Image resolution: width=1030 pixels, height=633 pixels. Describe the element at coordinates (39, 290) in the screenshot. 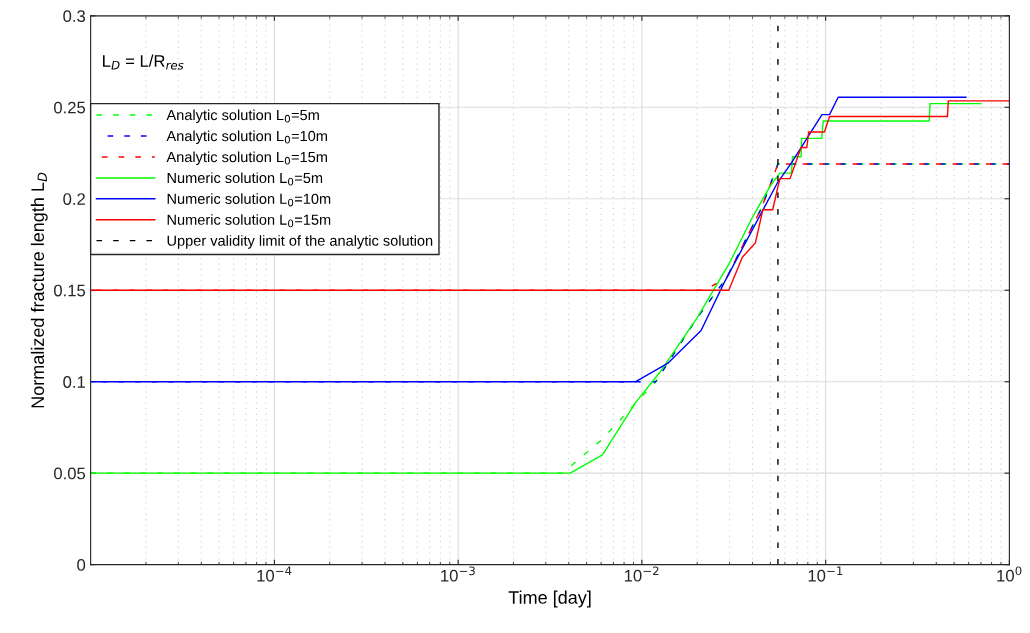

I see `y-axis-title: Normalized fracture length L$_{D}$` at that location.